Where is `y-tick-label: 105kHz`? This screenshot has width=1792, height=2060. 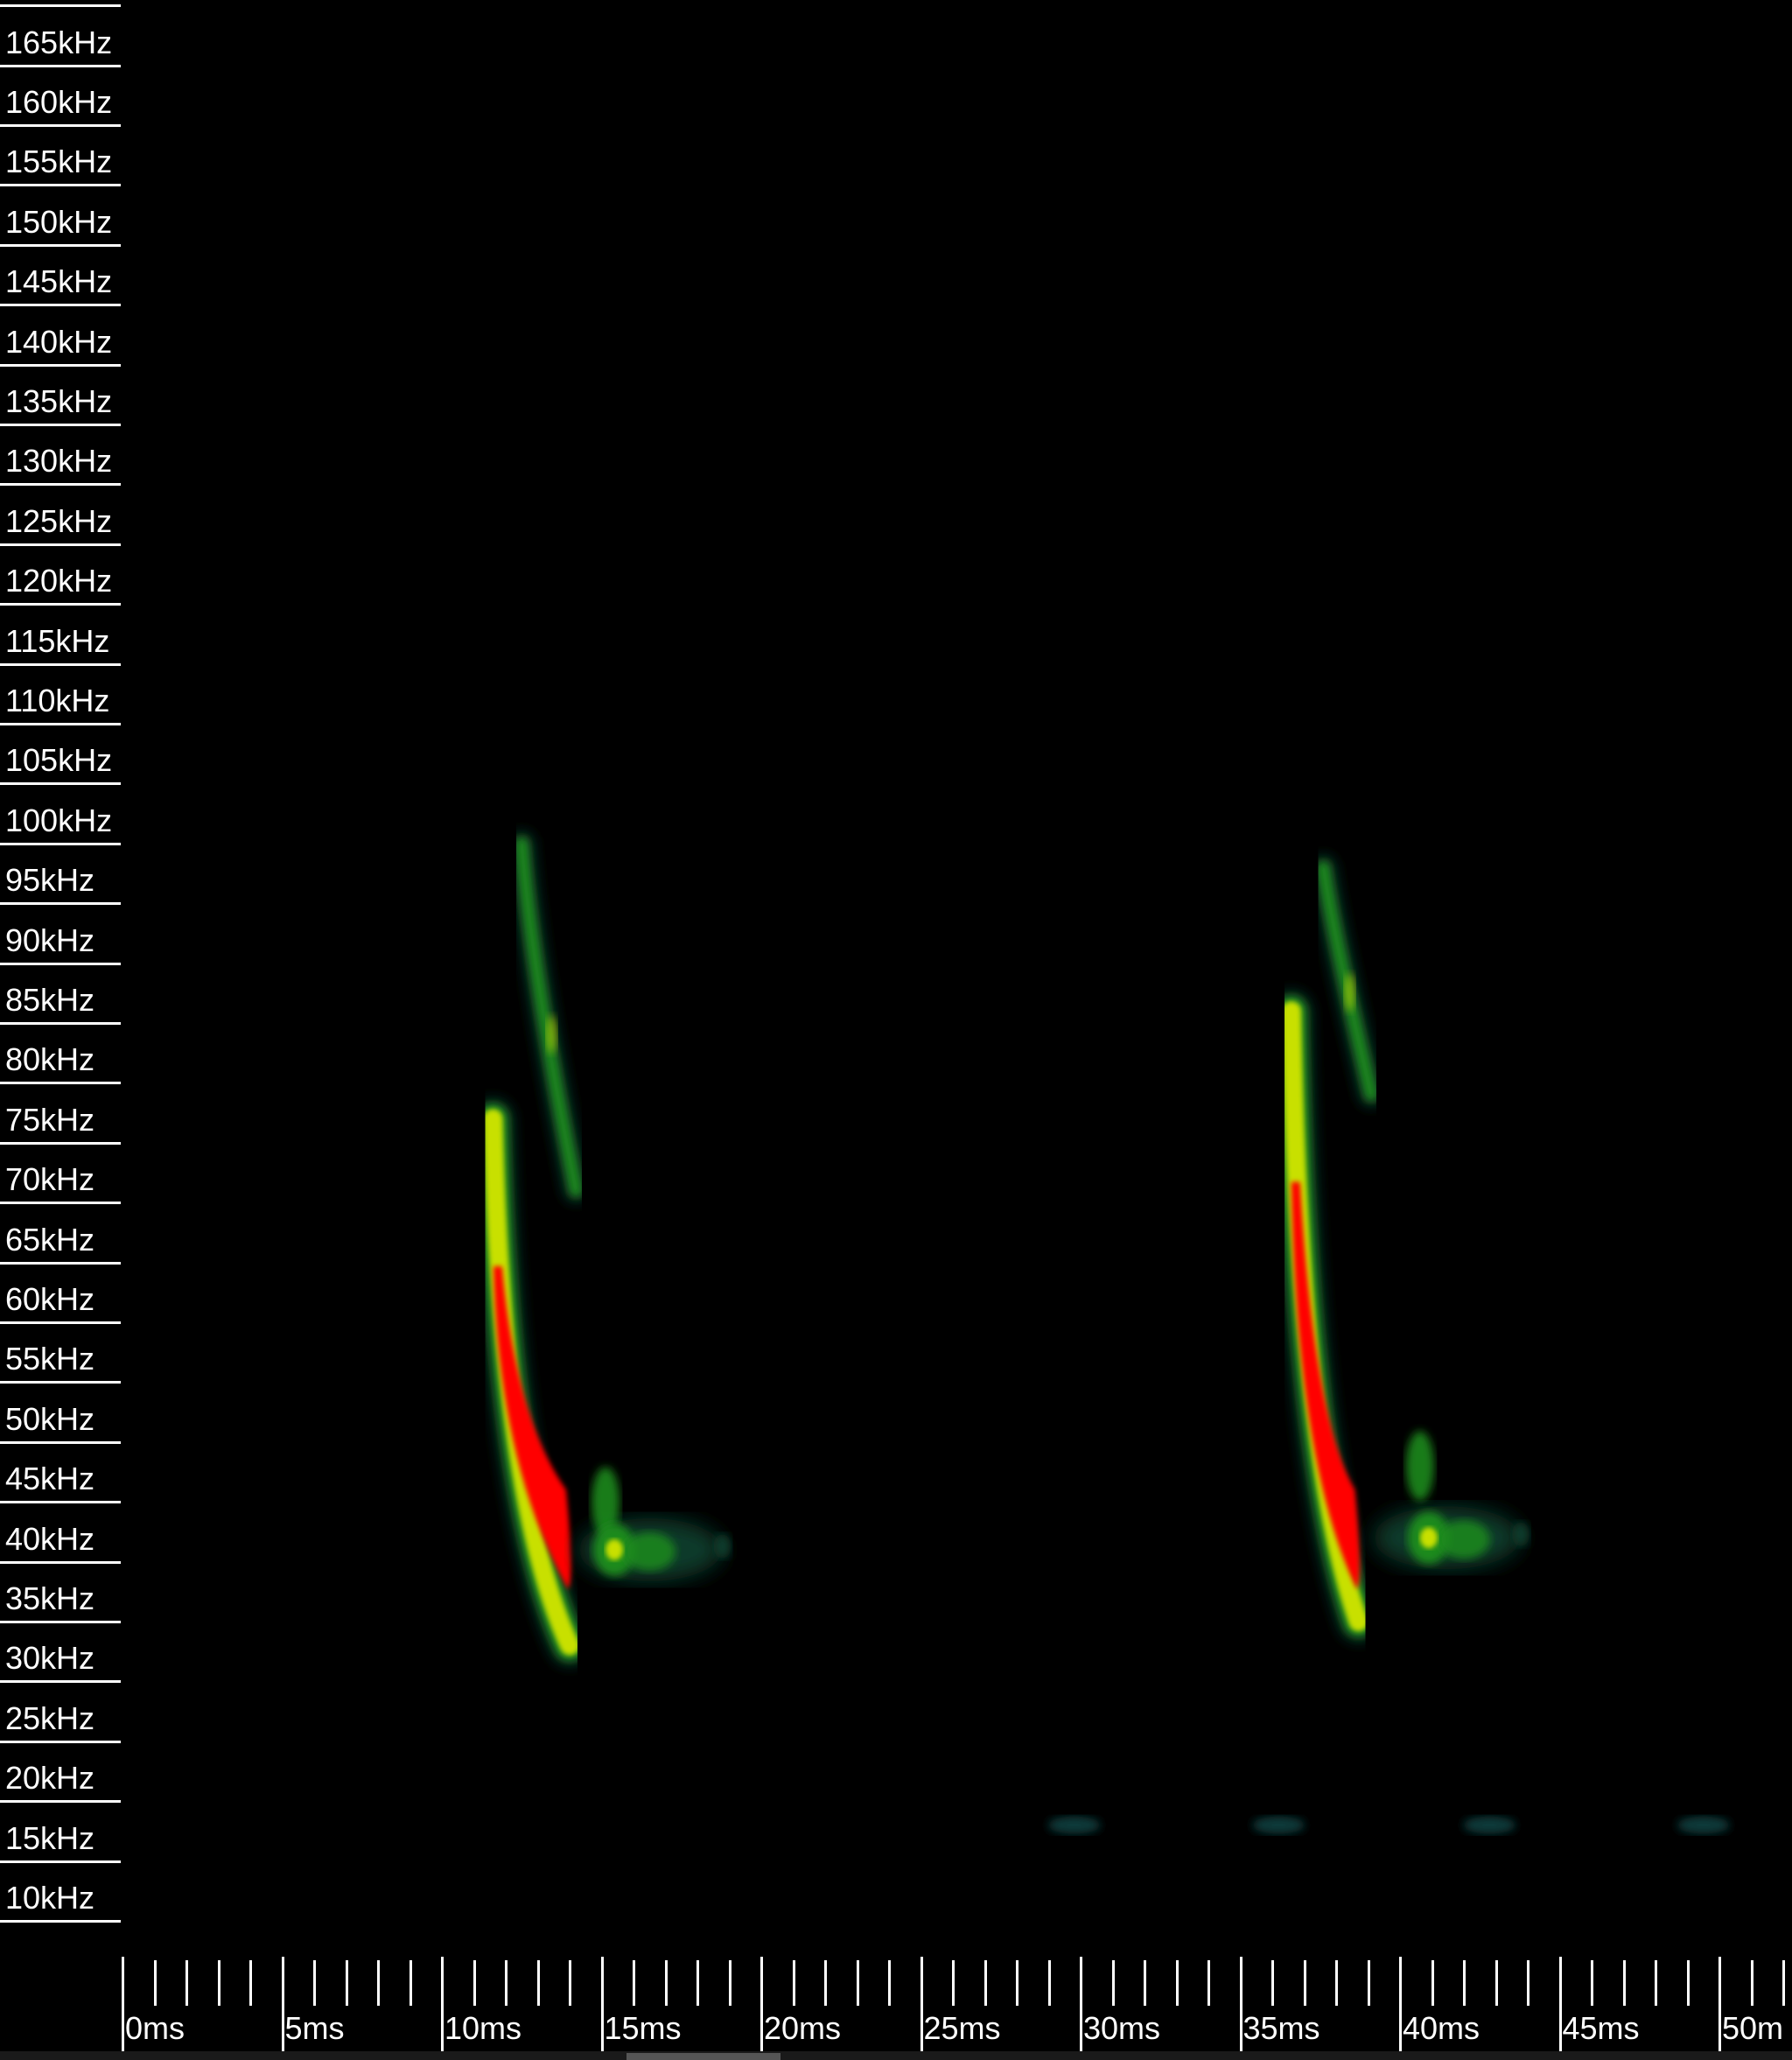 y-tick-label: 105kHz is located at coordinates (59, 760).